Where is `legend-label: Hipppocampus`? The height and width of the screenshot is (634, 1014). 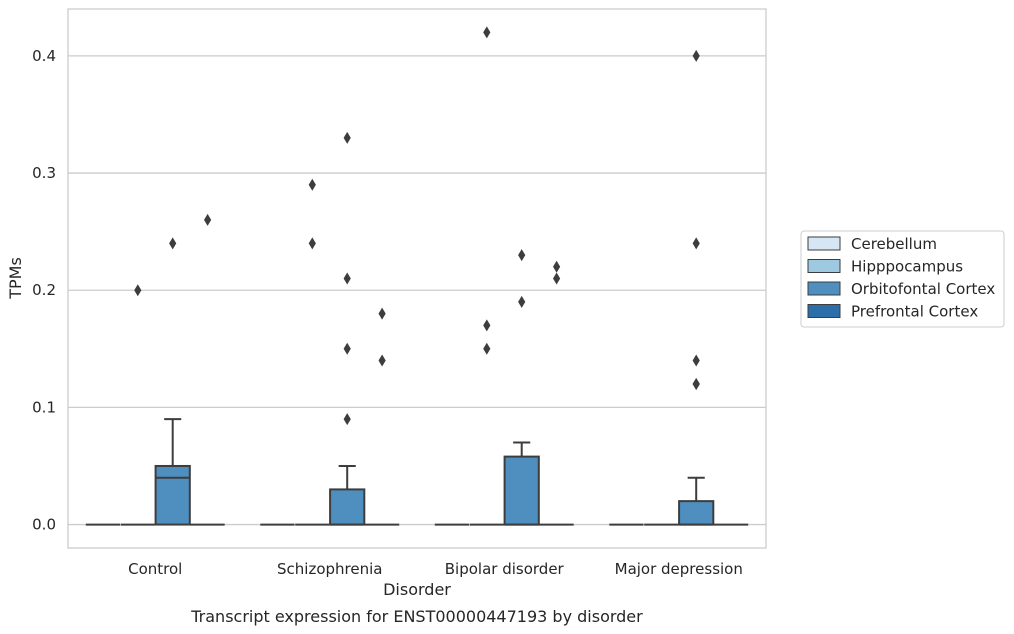
legend-label: Hipppocampus is located at coordinates (907, 267).